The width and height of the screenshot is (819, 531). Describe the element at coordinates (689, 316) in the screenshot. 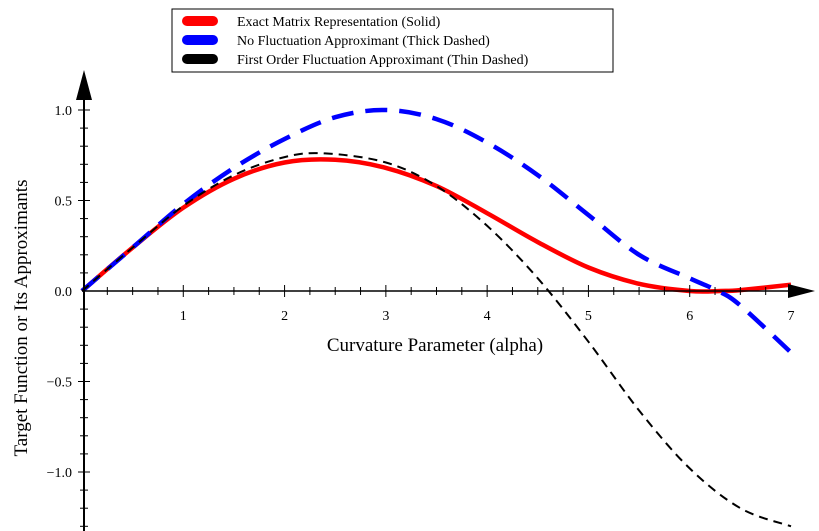

I see `x-tick-label: 6` at that location.